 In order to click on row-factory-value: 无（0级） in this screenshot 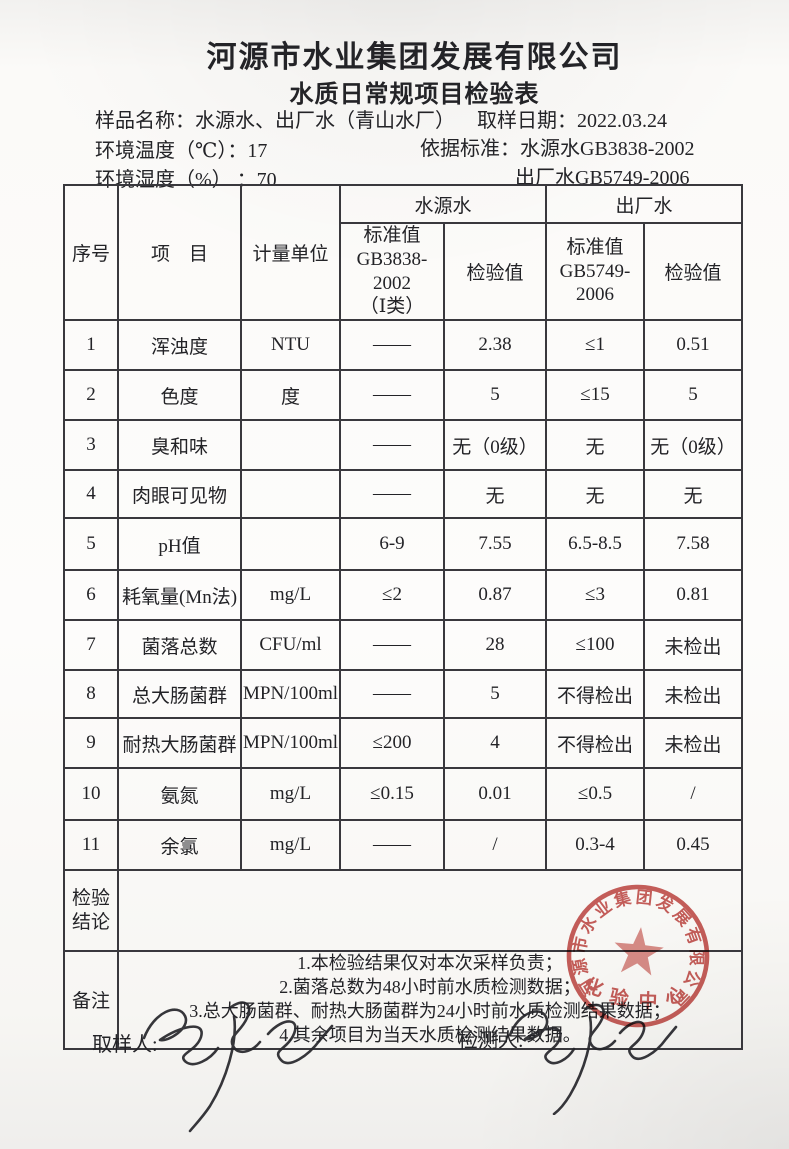, I will do `click(693, 445)`.